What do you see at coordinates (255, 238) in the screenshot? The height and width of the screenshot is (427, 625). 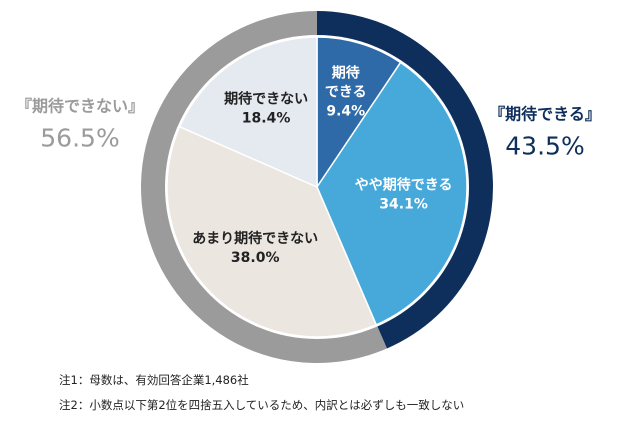 I see `slice-name-label: あまり期待できない` at bounding box center [255, 238].